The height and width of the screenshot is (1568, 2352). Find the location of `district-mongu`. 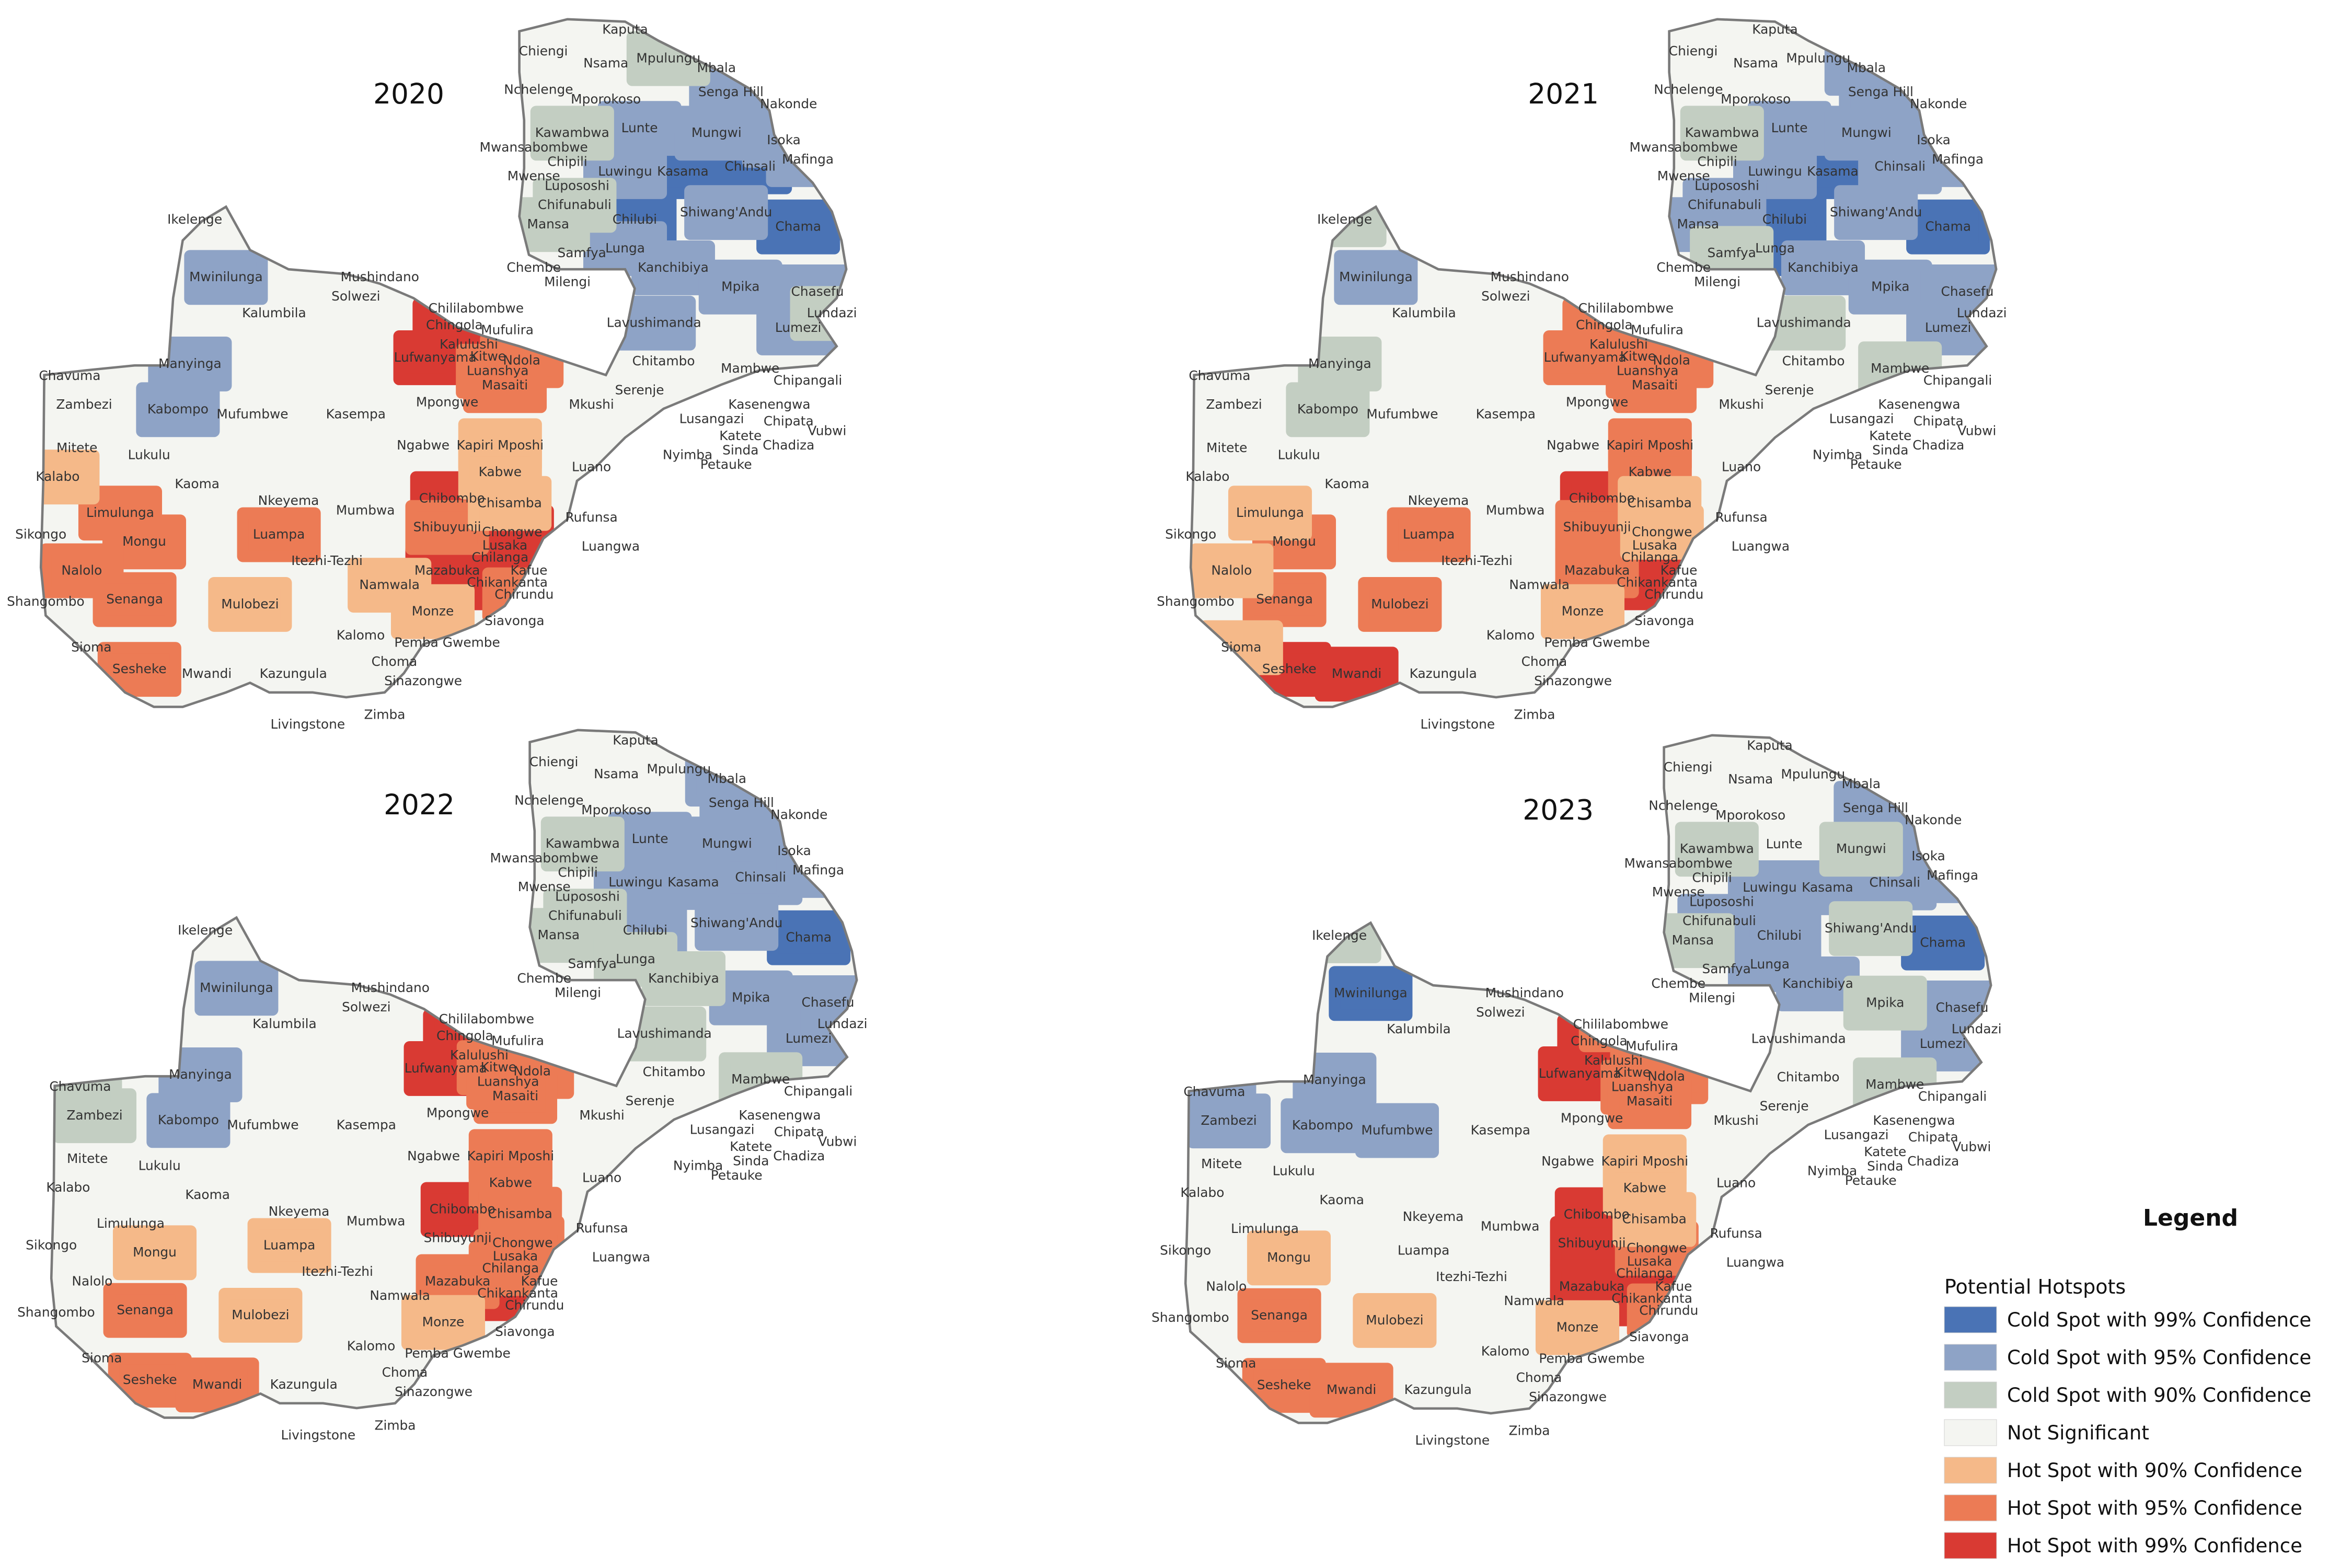

district-mongu is located at coordinates (1289, 1258).